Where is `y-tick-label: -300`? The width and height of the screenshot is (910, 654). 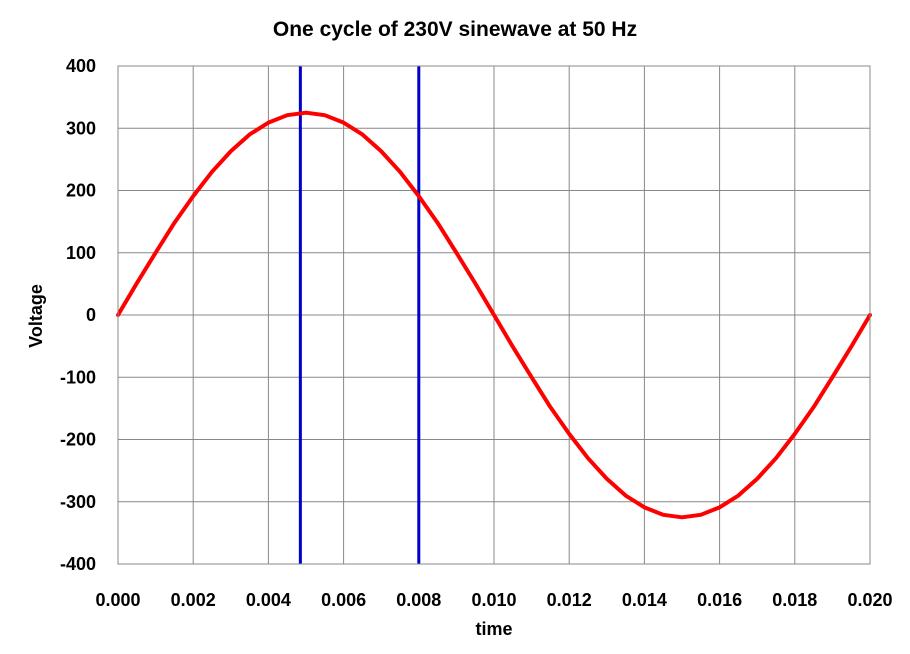 y-tick-label: -300 is located at coordinates (78, 502).